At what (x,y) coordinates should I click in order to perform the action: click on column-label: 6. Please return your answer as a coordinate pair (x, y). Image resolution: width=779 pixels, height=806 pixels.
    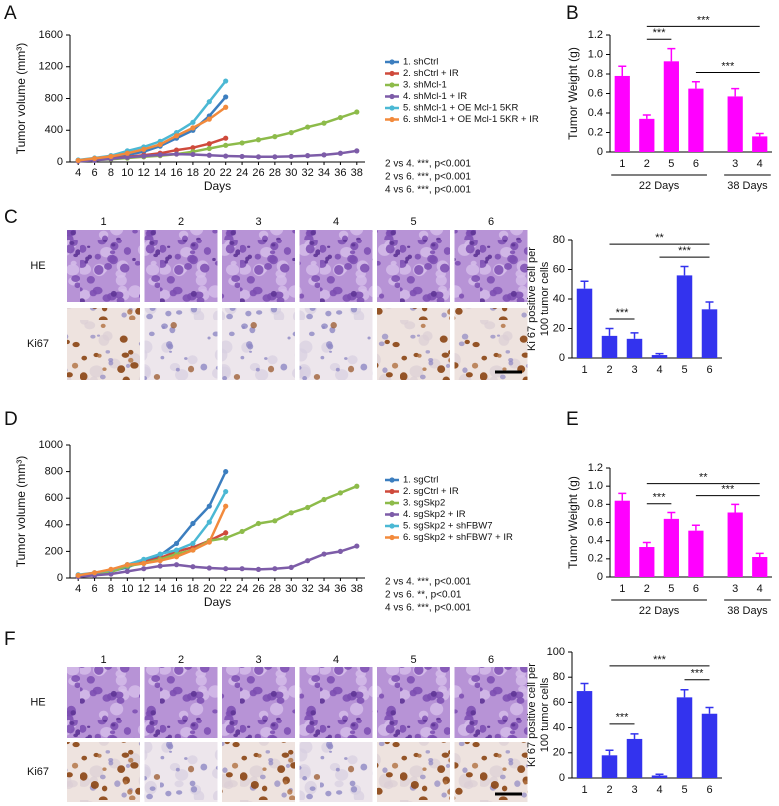
    Looking at the image, I should click on (491, 222).